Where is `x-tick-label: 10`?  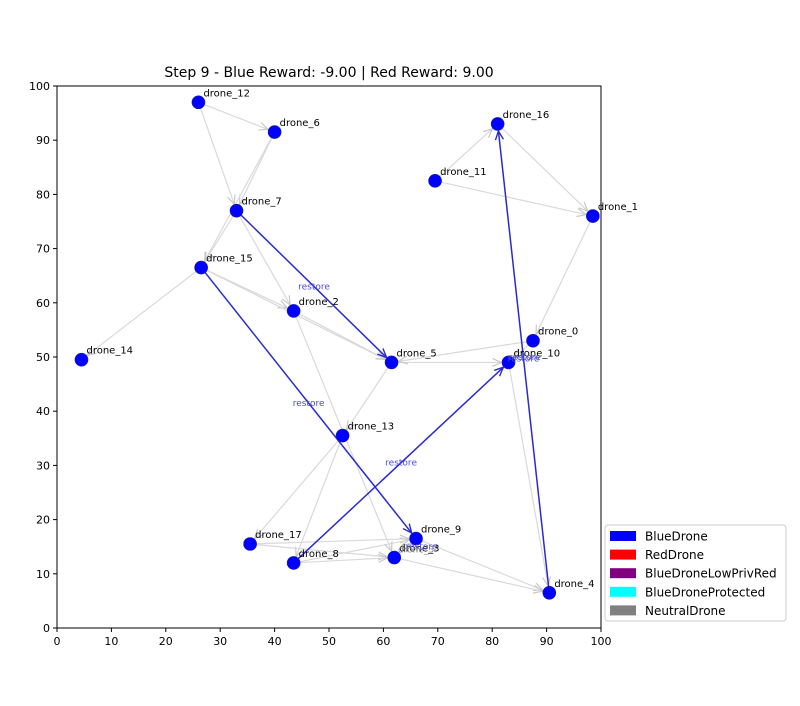 x-tick-label: 10 is located at coordinates (111, 641).